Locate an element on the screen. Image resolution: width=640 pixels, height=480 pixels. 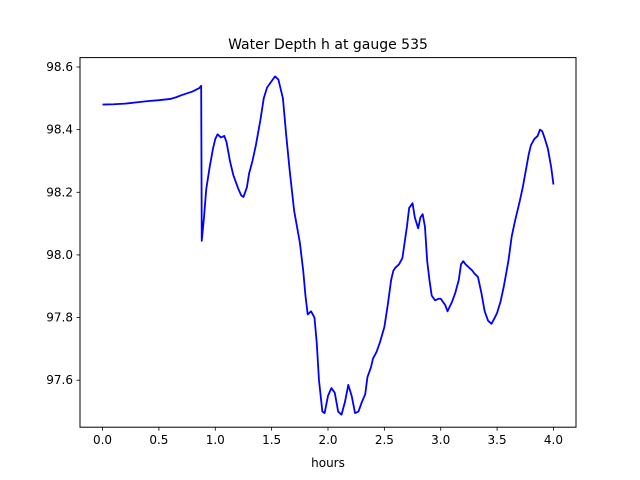
x-tick-label: 0.0 is located at coordinates (102, 440).